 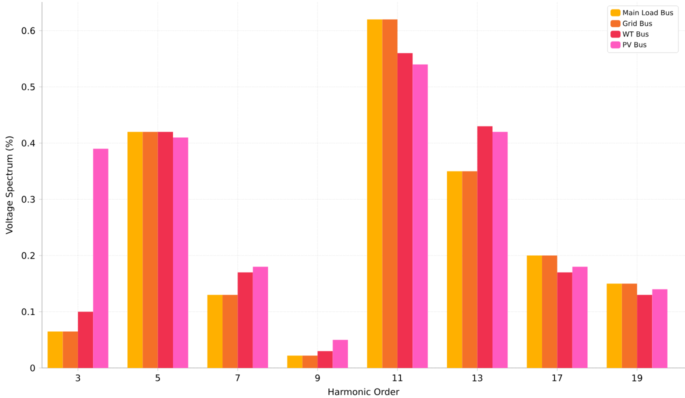 I want to click on x-tick-label: 19, so click(x=637, y=378).